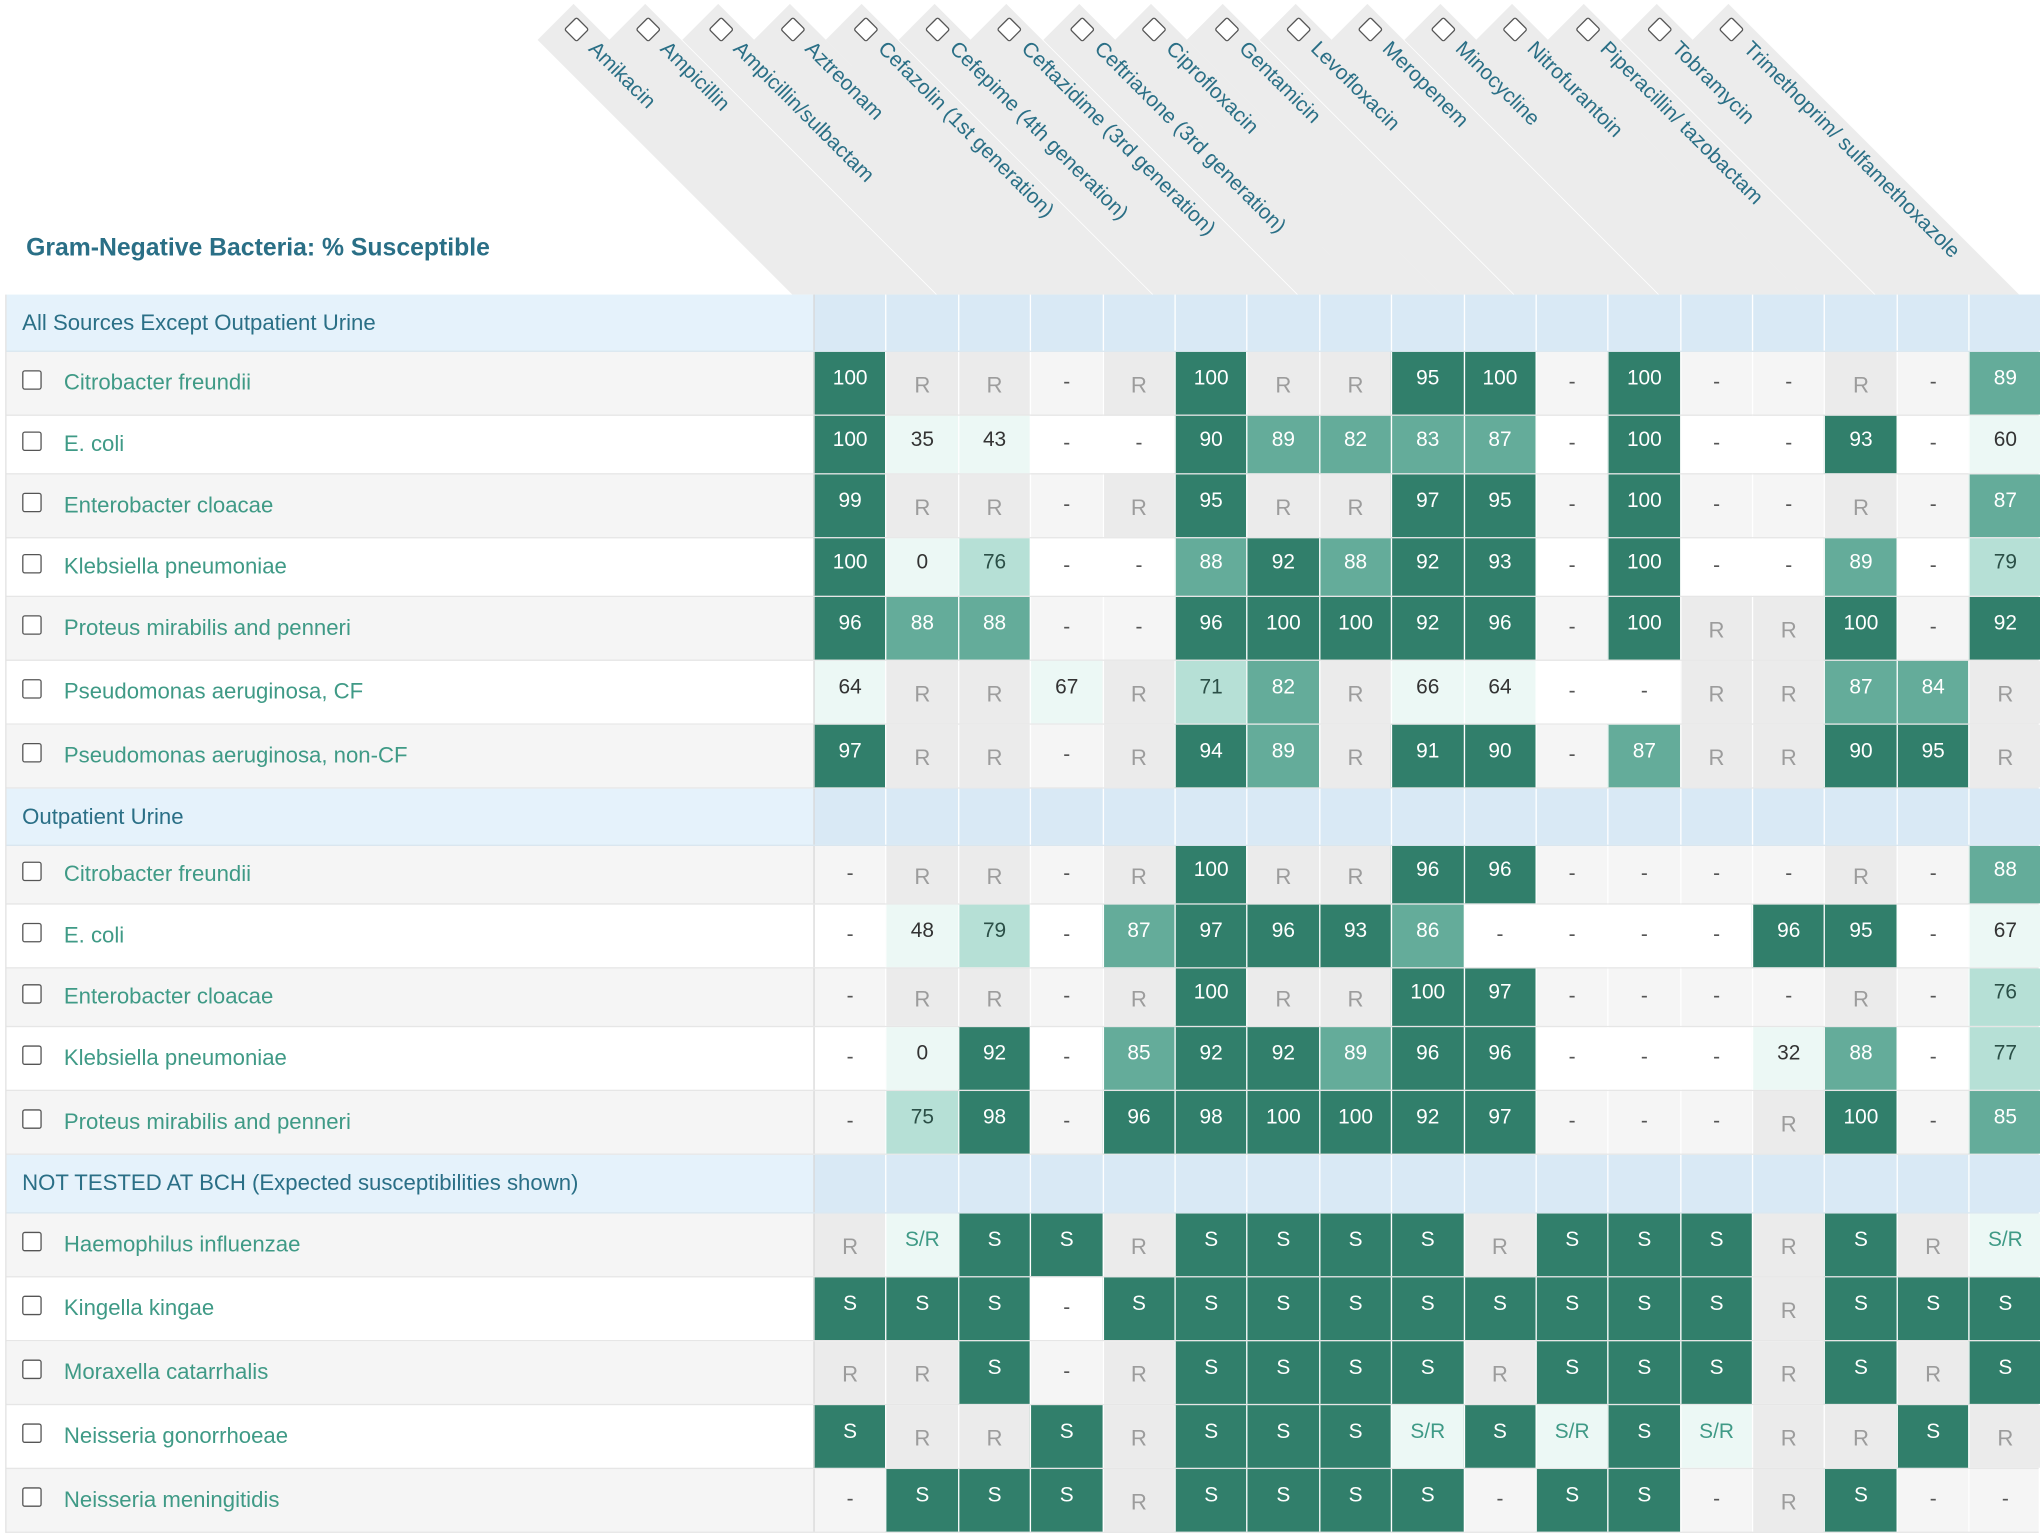 Image resolution: width=2040 pixels, height=1536 pixels. I want to click on susceptibility-cell: 82, so click(1282, 692).